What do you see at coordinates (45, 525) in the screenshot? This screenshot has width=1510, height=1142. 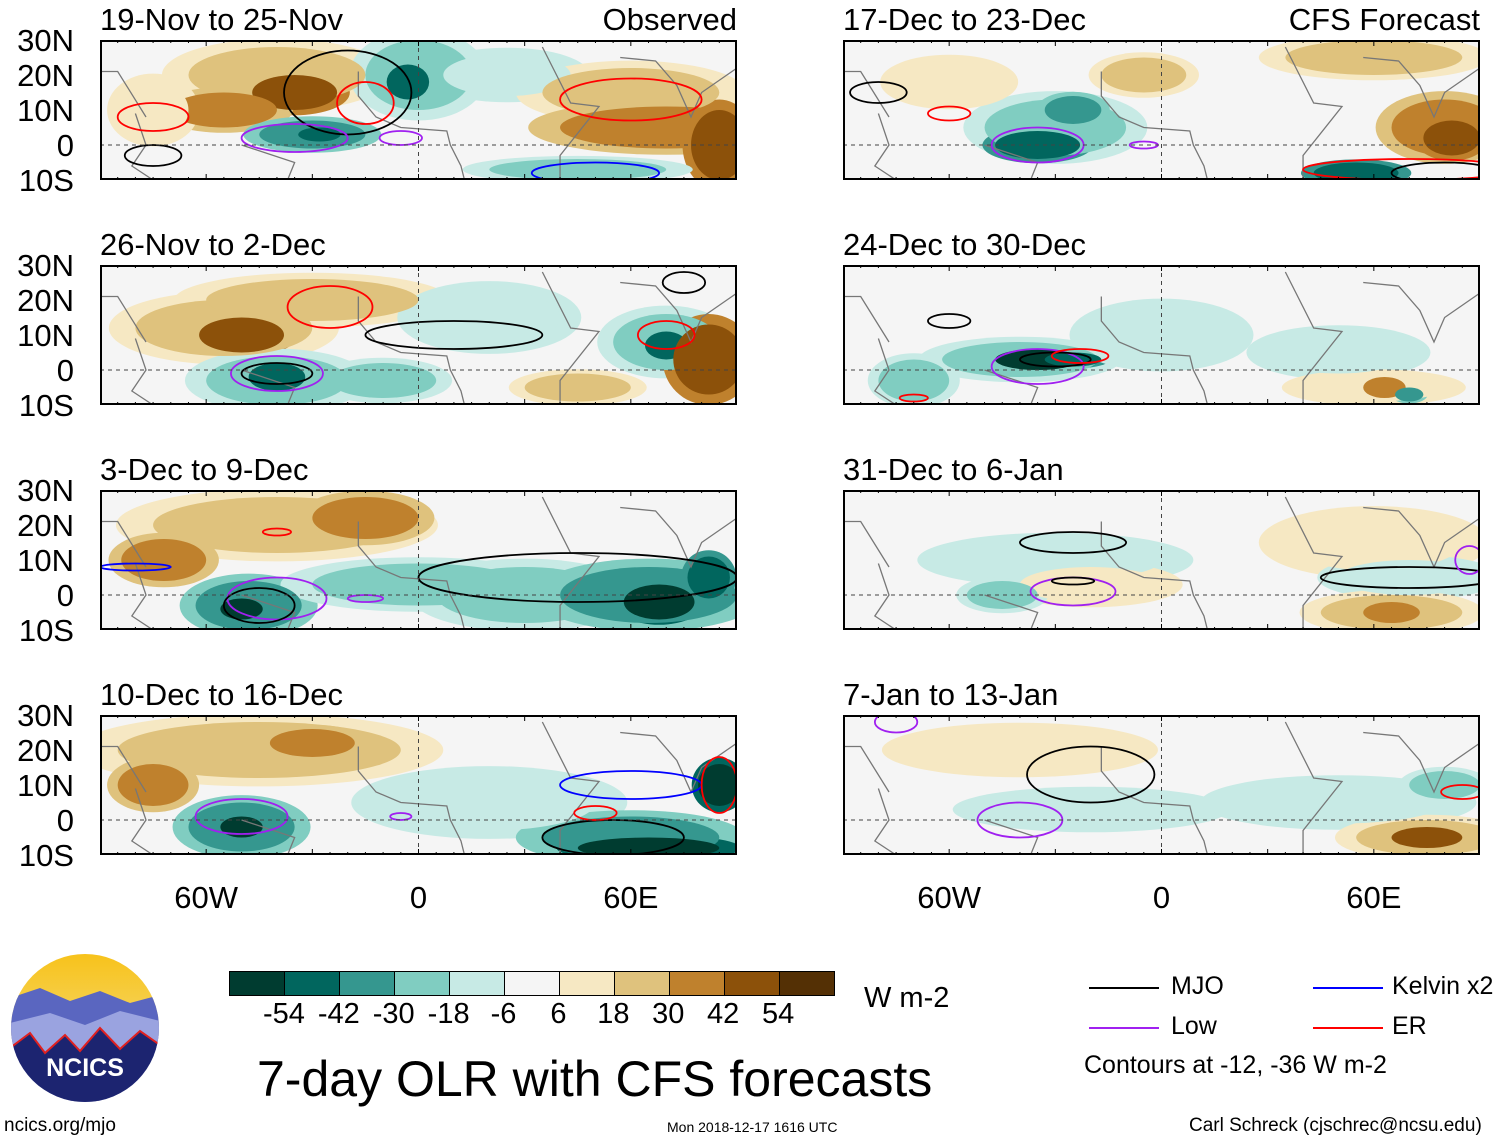 I see `lat-label: 20N` at bounding box center [45, 525].